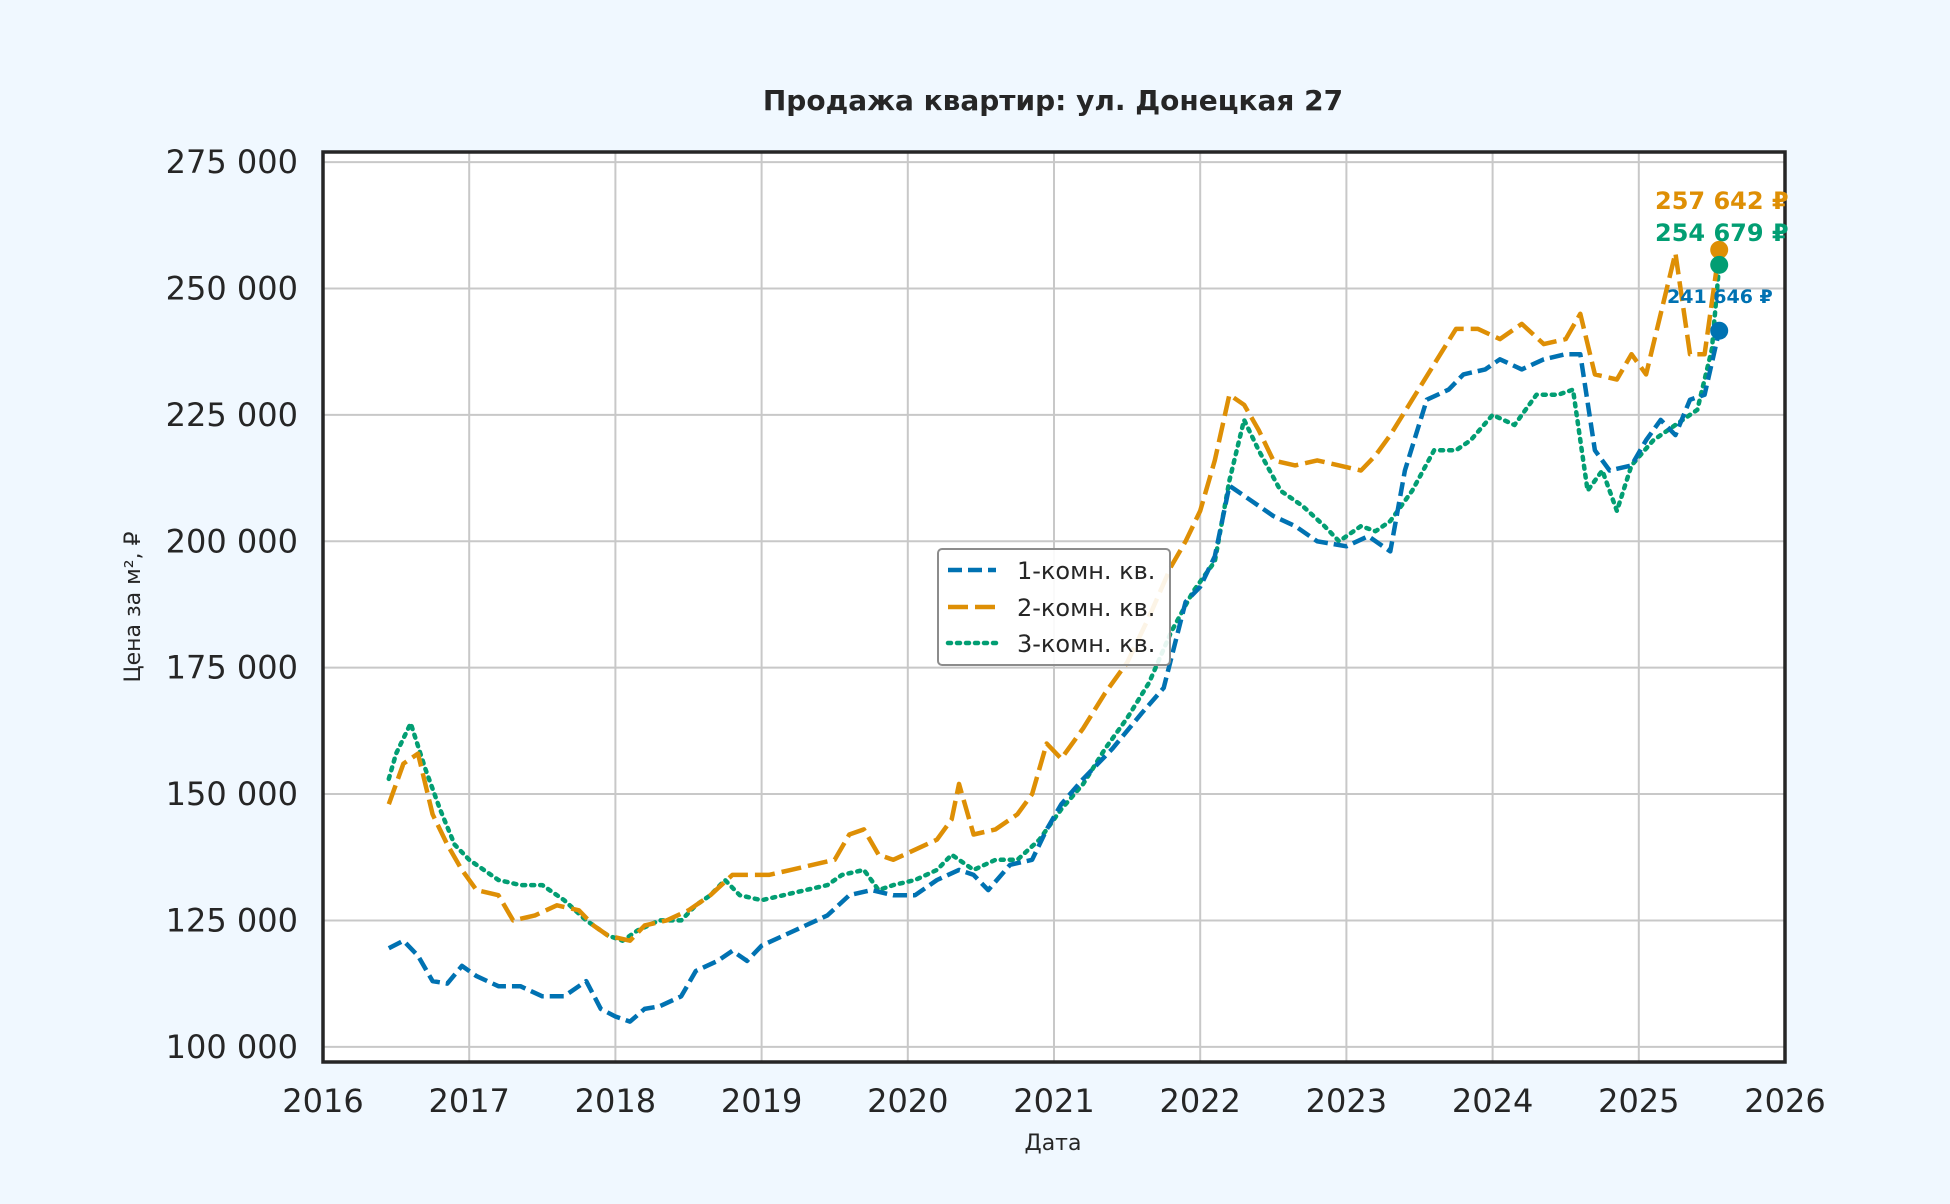 The height and width of the screenshot is (1204, 1950). Describe the element at coordinates (1638, 1101) in the screenshot. I see `x-tick-label: 2025` at that location.